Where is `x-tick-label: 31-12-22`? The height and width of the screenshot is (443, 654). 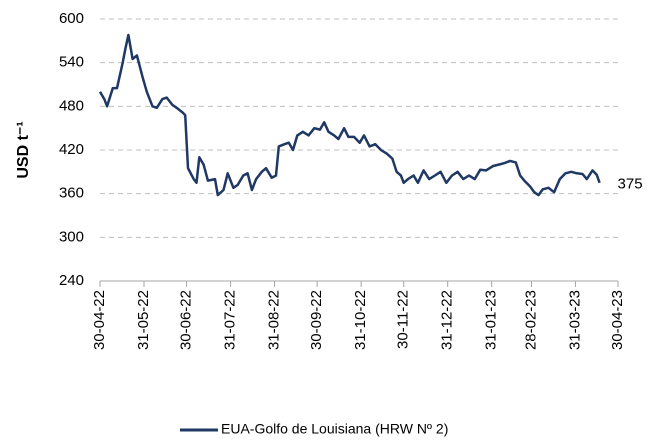
x-tick-label: 31-12-22 is located at coordinates (447, 320).